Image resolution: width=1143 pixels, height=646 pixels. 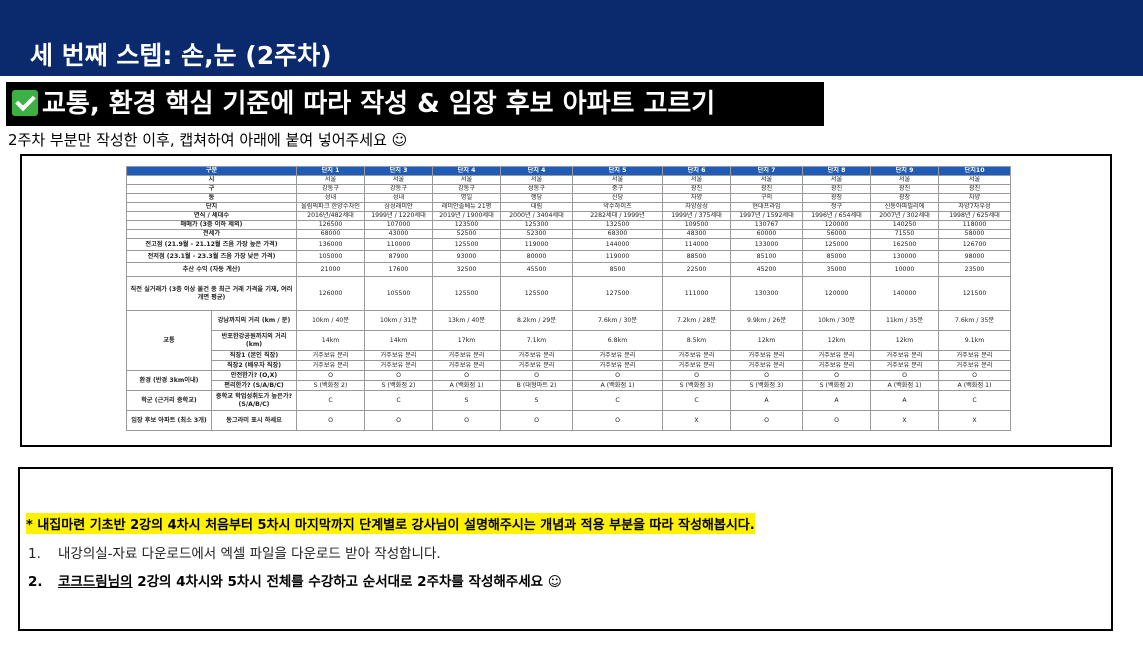 I want to click on row-label: 단지, so click(x=211, y=207).